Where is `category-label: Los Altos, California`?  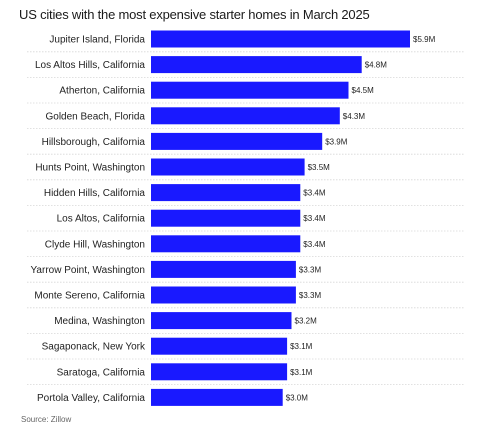
category-label: Los Altos, California is located at coordinates (101, 219).